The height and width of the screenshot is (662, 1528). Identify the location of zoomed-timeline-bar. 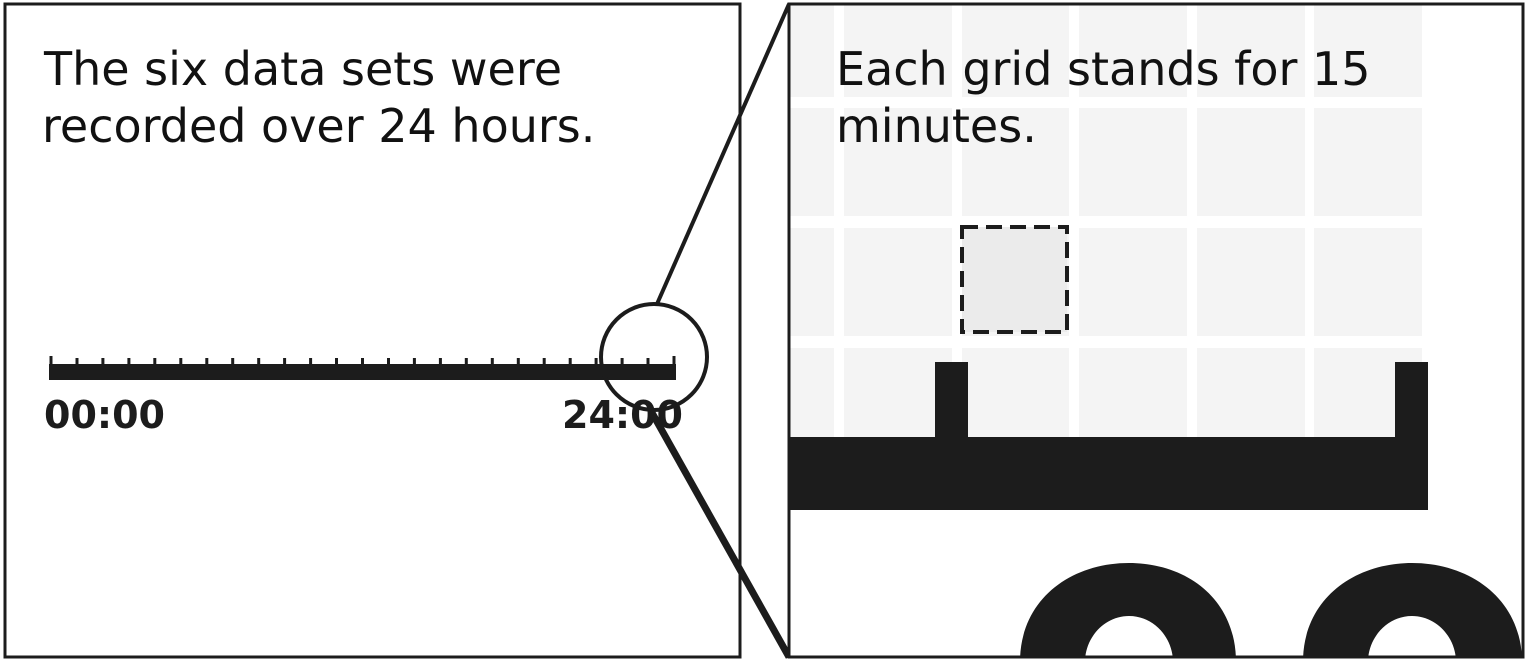
(1108, 473).